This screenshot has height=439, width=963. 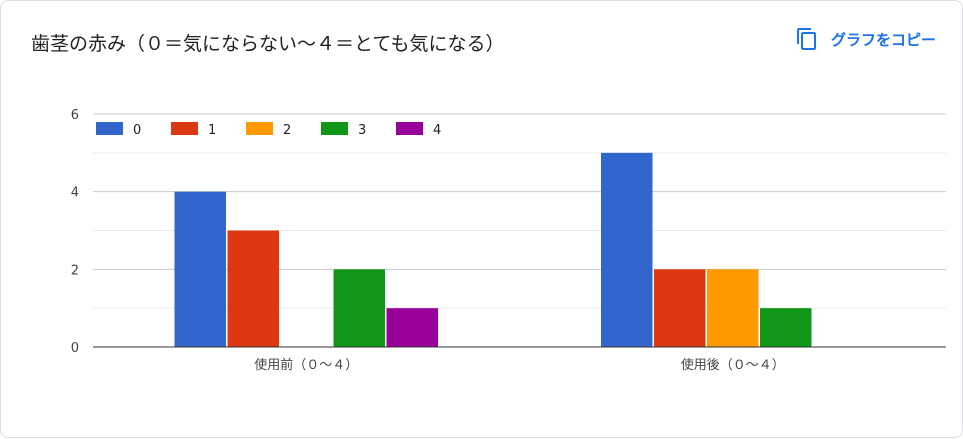 I want to click on legend-label: 1, so click(x=212, y=130).